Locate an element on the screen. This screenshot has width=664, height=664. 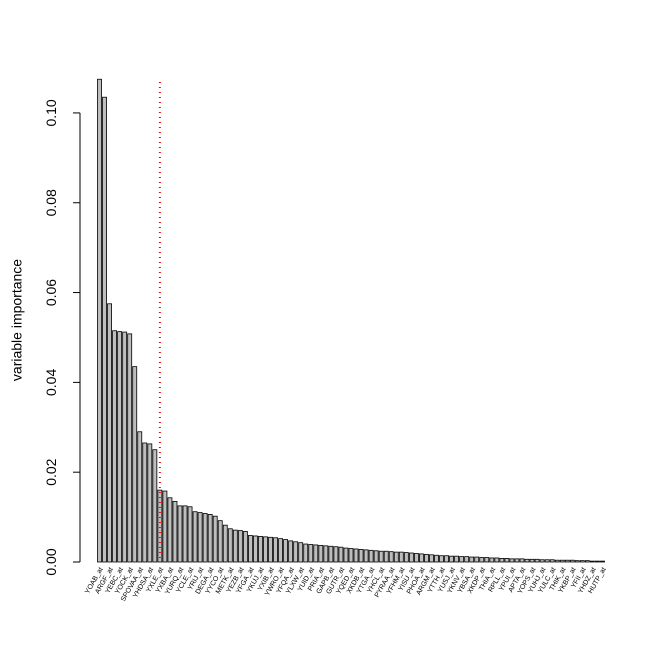
y-tick-label: 0.04 is located at coordinates (51, 382).